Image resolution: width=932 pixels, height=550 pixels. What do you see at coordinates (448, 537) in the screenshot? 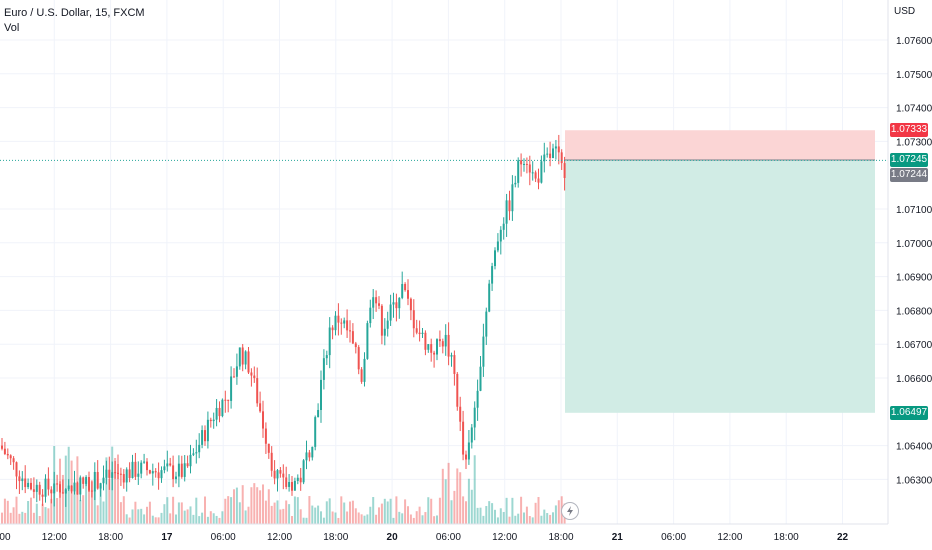
I see `time-tick-label: 06:00` at bounding box center [448, 537].